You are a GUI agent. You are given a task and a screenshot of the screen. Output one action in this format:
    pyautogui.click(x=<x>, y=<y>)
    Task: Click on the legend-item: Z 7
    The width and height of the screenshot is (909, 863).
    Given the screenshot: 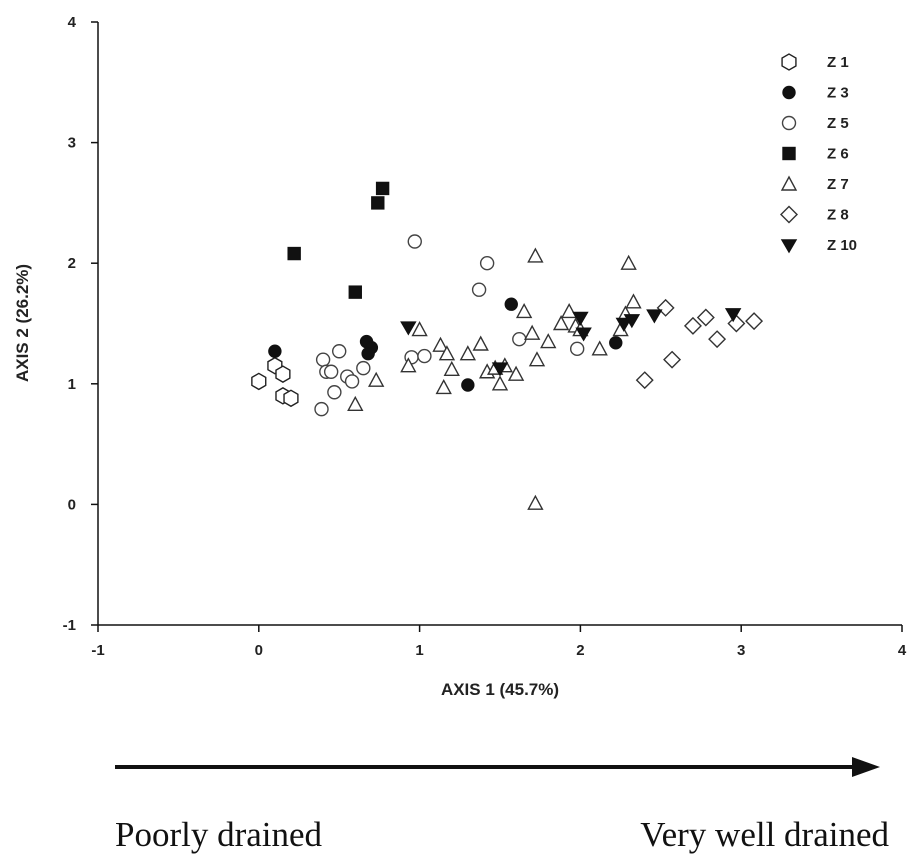 What is the action you would take?
    pyautogui.click(x=814, y=184)
    